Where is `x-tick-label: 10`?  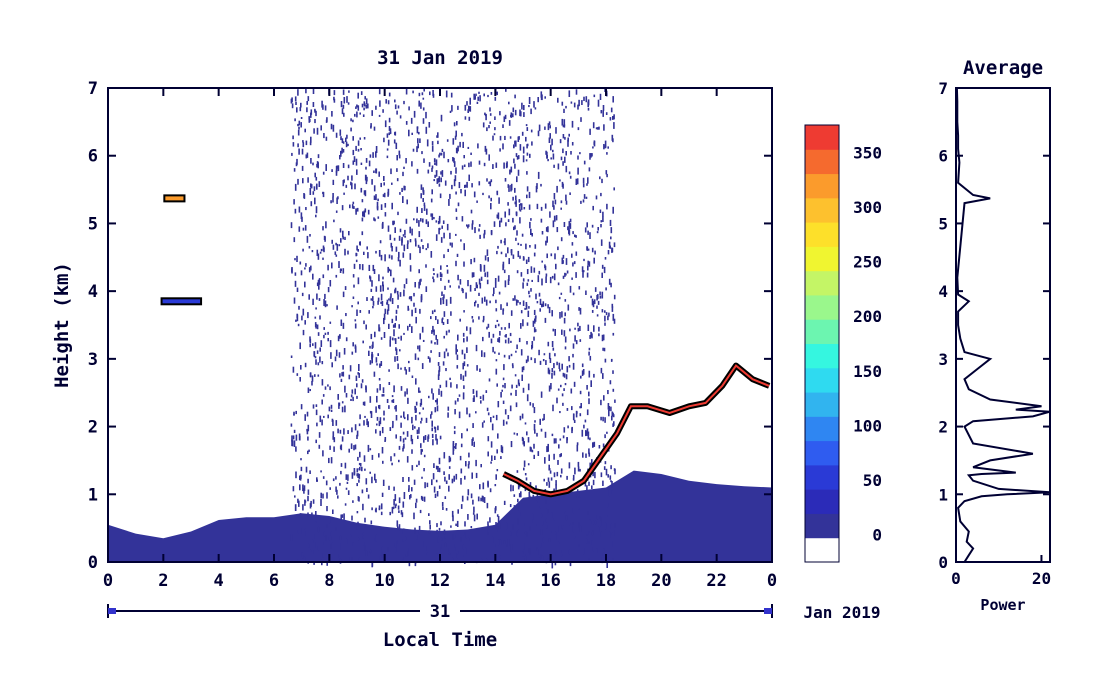 x-tick-label: 10 is located at coordinates (384, 581).